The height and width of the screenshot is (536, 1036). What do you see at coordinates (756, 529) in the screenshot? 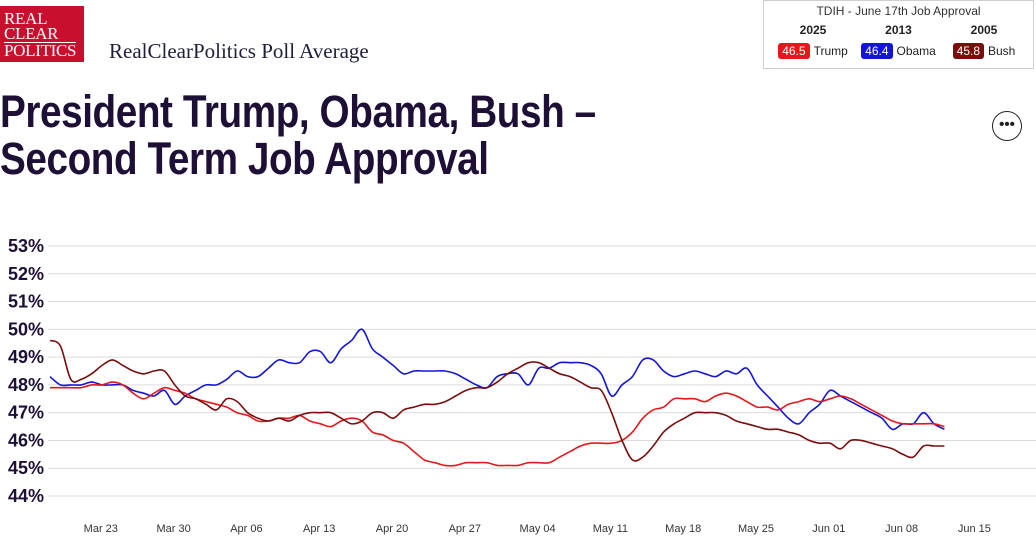
I see `x-tick-label: May 25` at bounding box center [756, 529].